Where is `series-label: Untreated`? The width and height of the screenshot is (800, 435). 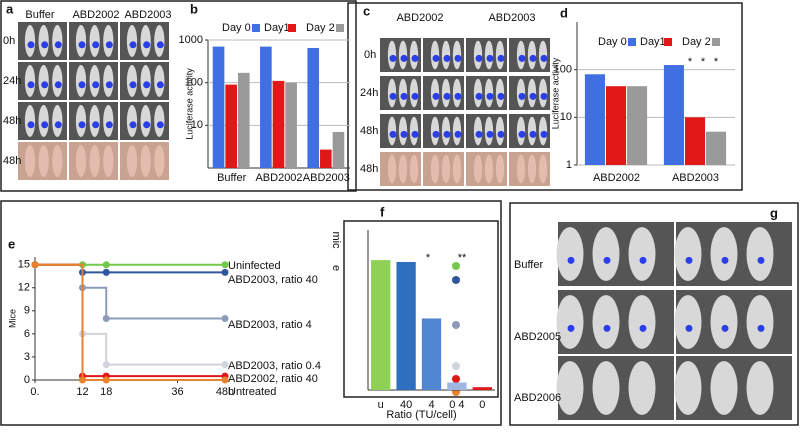
series-label: Untreated is located at coordinates (252, 392).